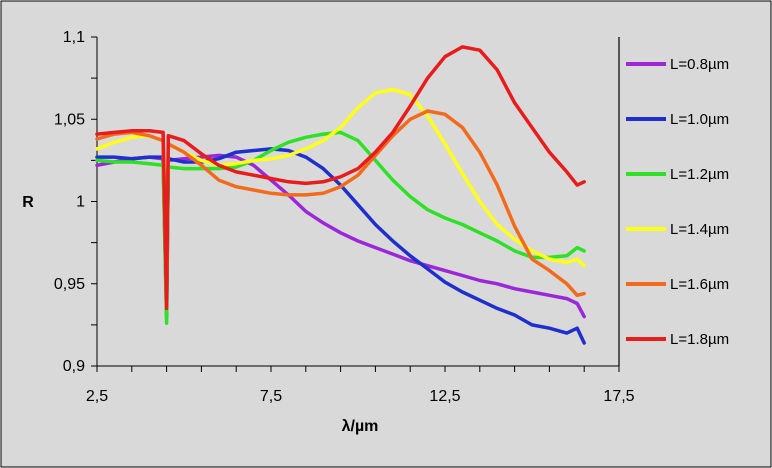 The width and height of the screenshot is (772, 468). I want to click on y-tick-label: 1, so click(80, 202).